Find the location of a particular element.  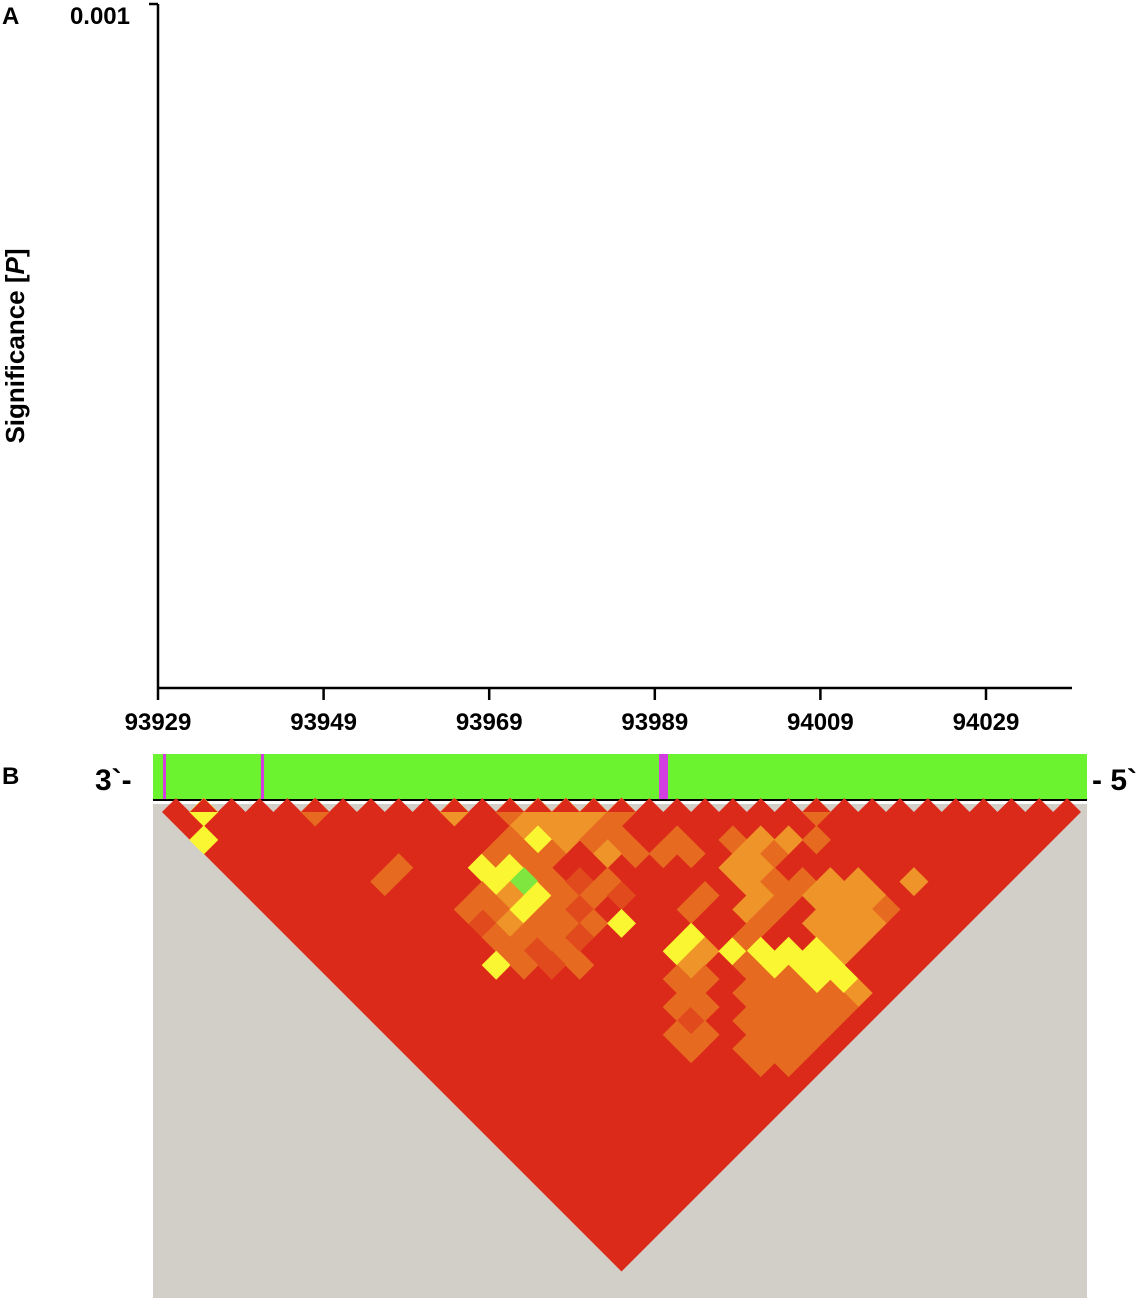

y-axis-title-italic: P is located at coordinates (15, 265).